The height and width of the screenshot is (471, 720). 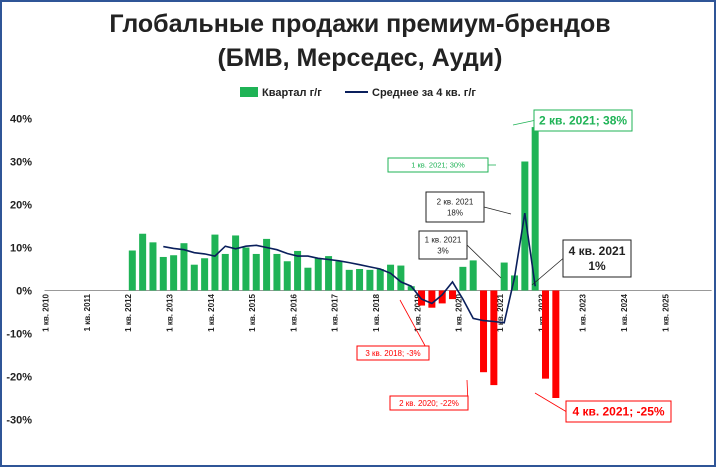 What do you see at coordinates (169, 312) in the screenshot?
I see `x-tick-label: 1 кв. 2013` at bounding box center [169, 312].